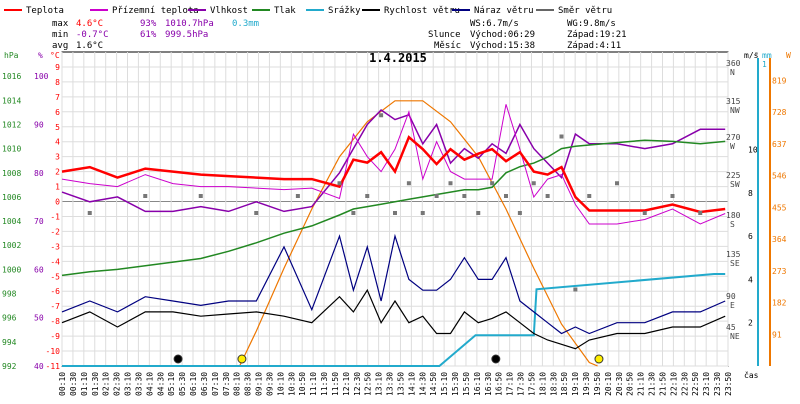 This screenshot has width=800, height=404. Describe the element at coordinates (39, 269) in the screenshot. I see `tick-pct: 60` at that location.